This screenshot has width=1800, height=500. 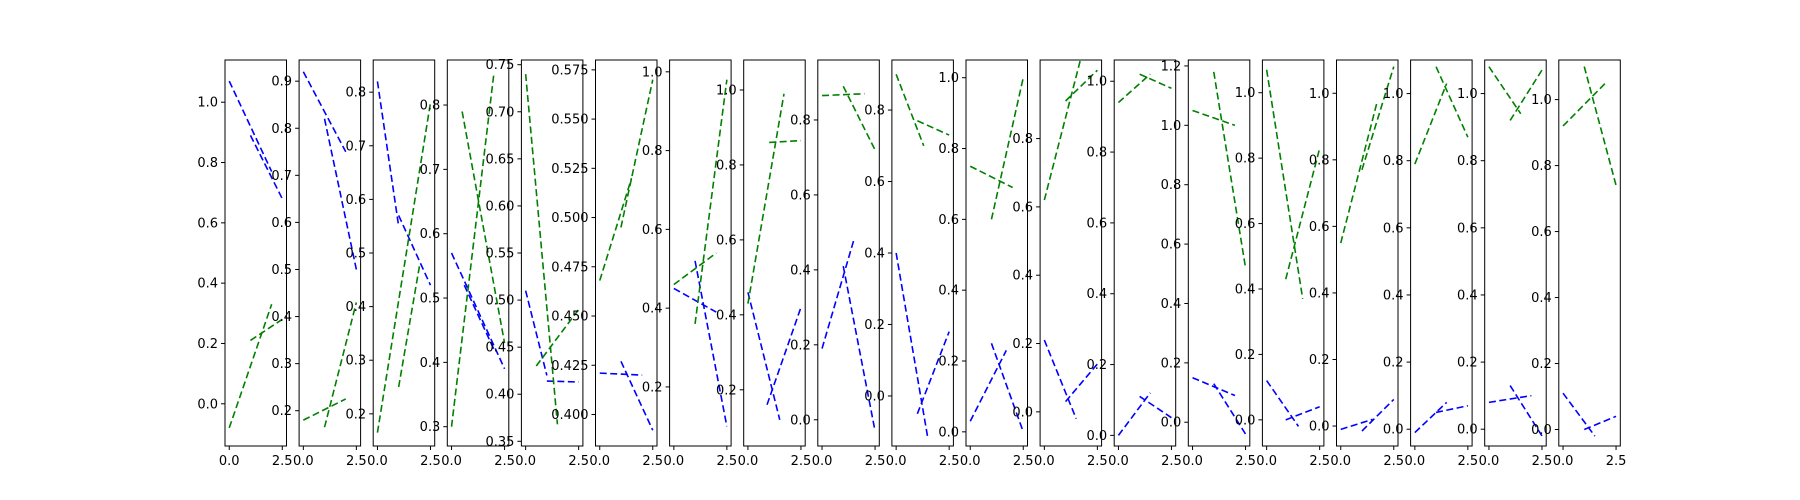 What do you see at coordinates (499, 348) in the screenshot?
I see `y-tick-label: 0.45` at bounding box center [499, 348].